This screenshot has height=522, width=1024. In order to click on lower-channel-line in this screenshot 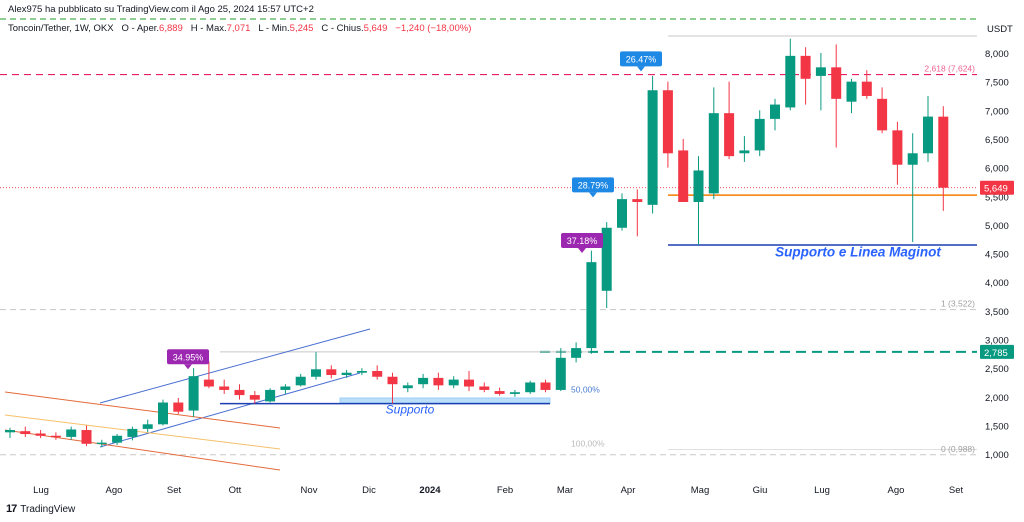, I will do `click(230, 410)`.